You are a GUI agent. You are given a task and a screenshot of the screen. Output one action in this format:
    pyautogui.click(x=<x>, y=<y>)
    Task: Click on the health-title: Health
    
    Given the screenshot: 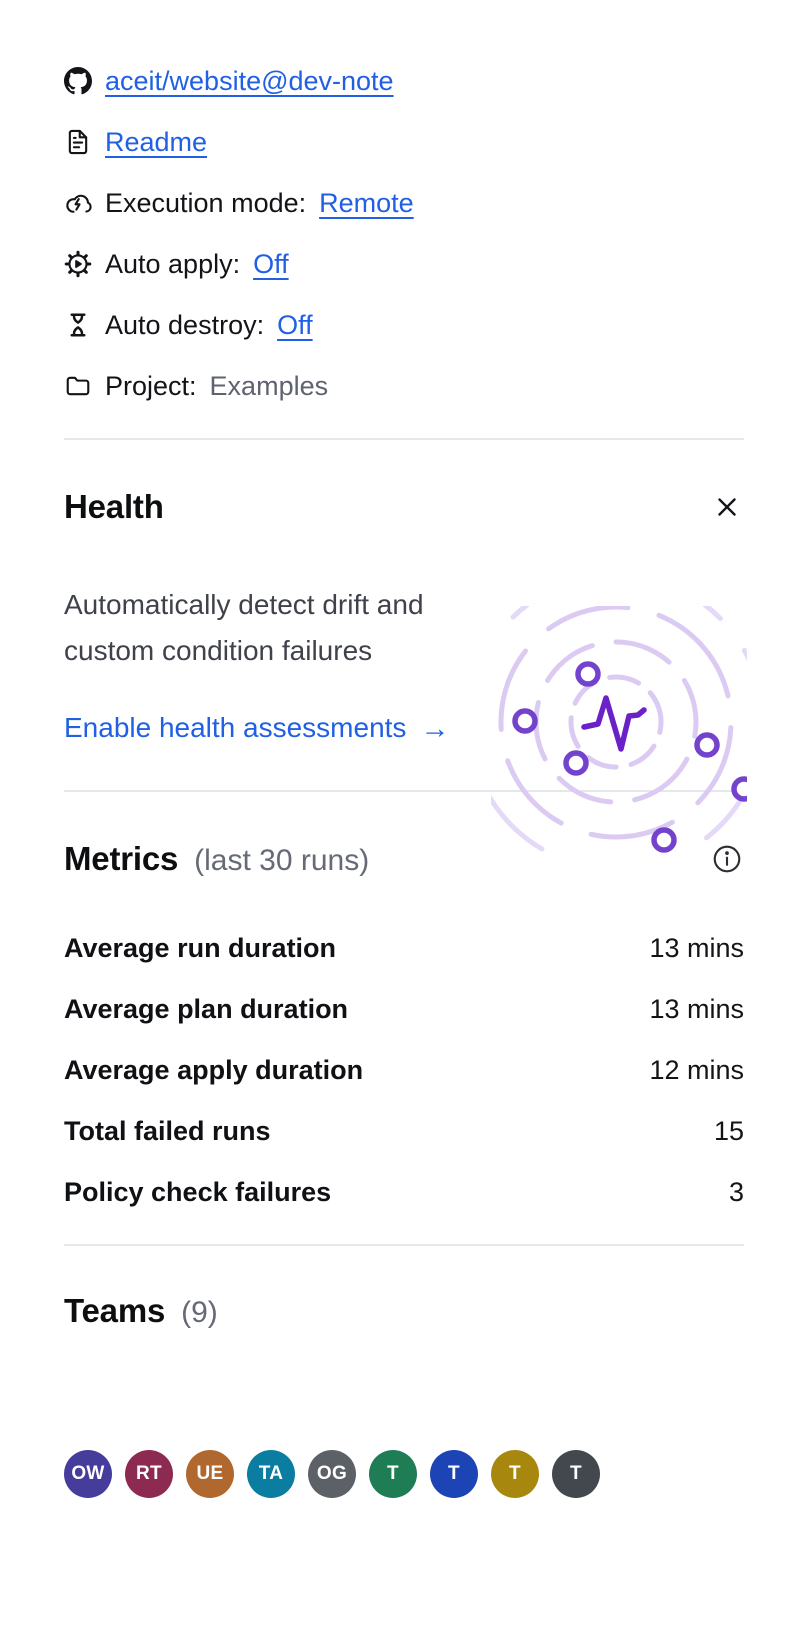 What is the action you would take?
    pyautogui.click(x=114, y=506)
    